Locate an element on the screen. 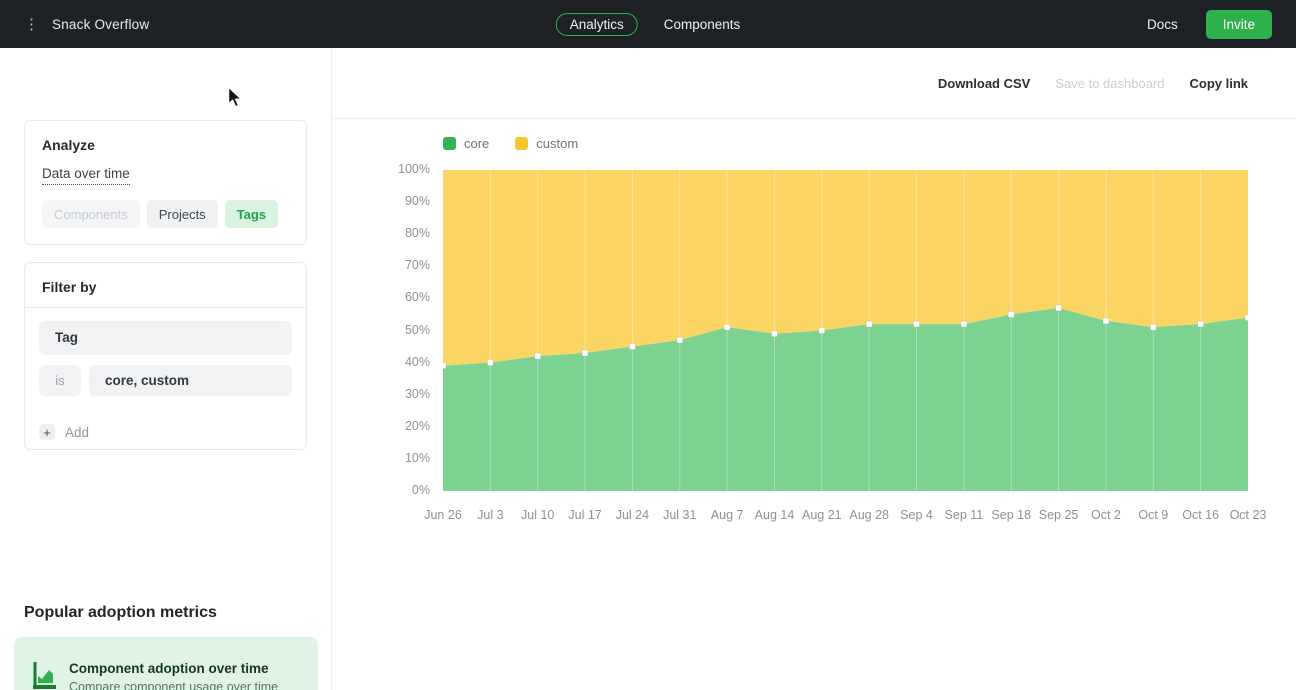 This screenshot has width=1296, height=690. y-axis-label: 30% is located at coordinates (417, 393).